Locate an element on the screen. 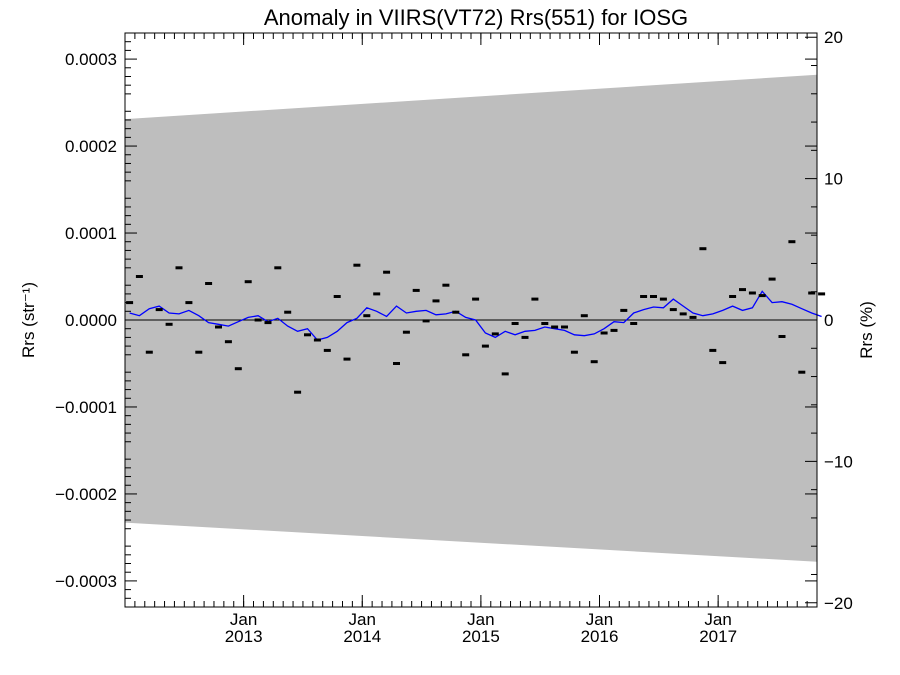 Image resolution: width=900 pixels, height=675 pixels. y-left-tick-label: −0.0001 is located at coordinates (86, 407).